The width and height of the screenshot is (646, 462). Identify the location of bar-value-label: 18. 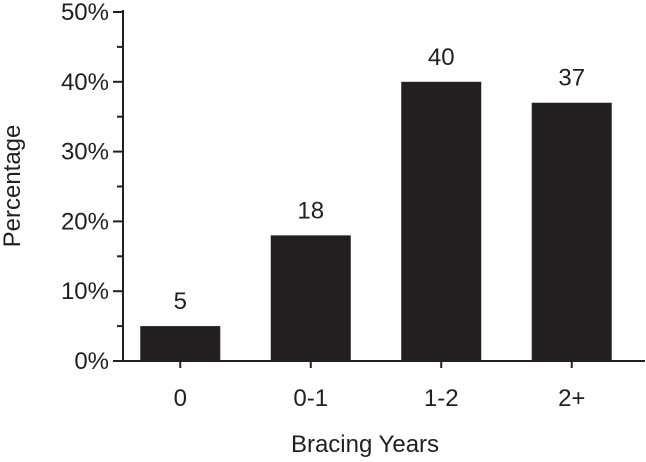
(310, 210).